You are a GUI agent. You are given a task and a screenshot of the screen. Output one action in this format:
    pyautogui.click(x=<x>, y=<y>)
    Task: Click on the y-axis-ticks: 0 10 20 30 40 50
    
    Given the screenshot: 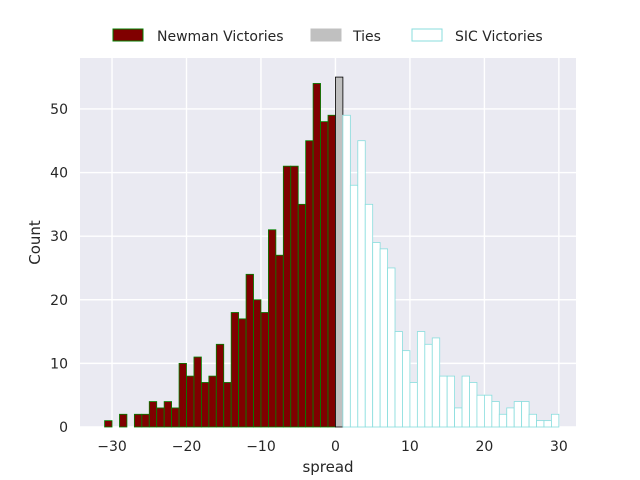 What is the action you would take?
    pyautogui.click(x=59, y=269)
    